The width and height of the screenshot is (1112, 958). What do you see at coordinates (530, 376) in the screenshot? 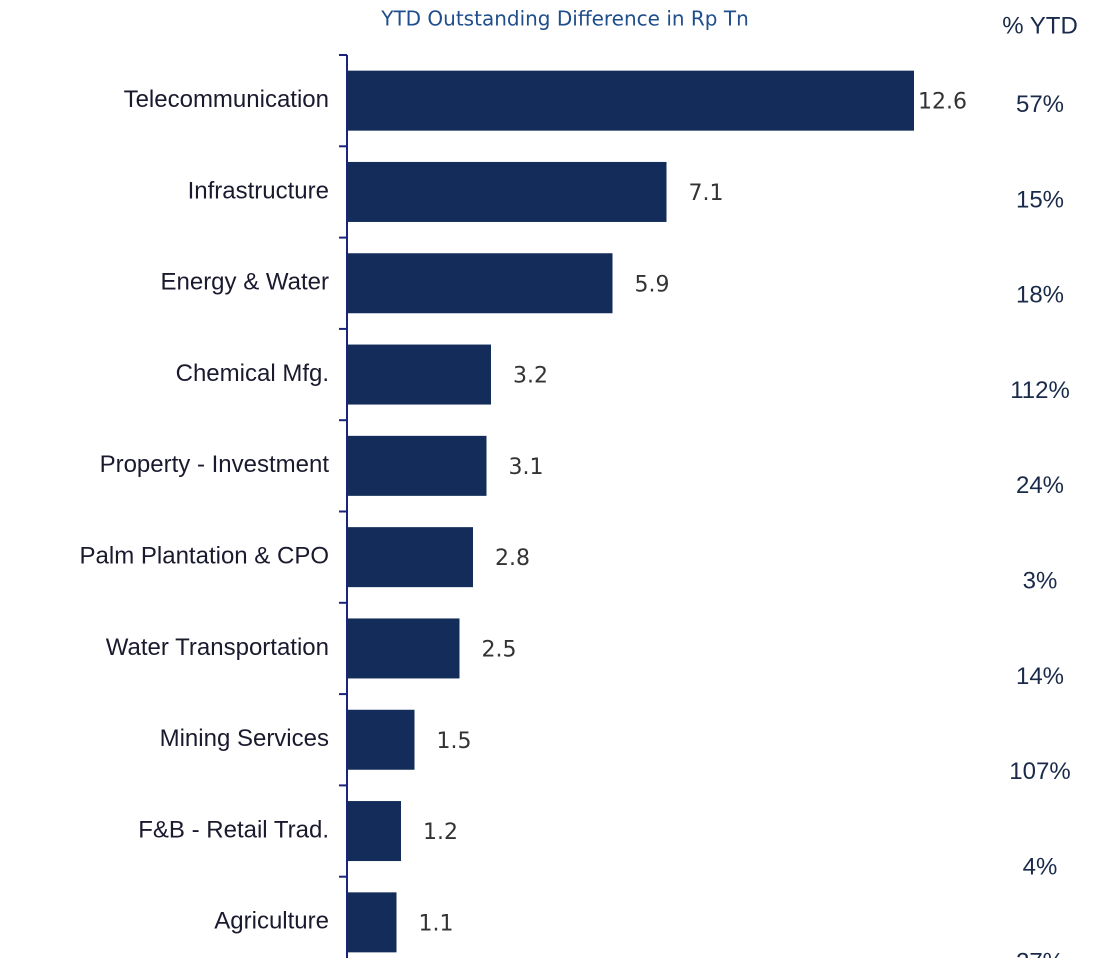
I see `value-label: 3.2` at bounding box center [530, 376].